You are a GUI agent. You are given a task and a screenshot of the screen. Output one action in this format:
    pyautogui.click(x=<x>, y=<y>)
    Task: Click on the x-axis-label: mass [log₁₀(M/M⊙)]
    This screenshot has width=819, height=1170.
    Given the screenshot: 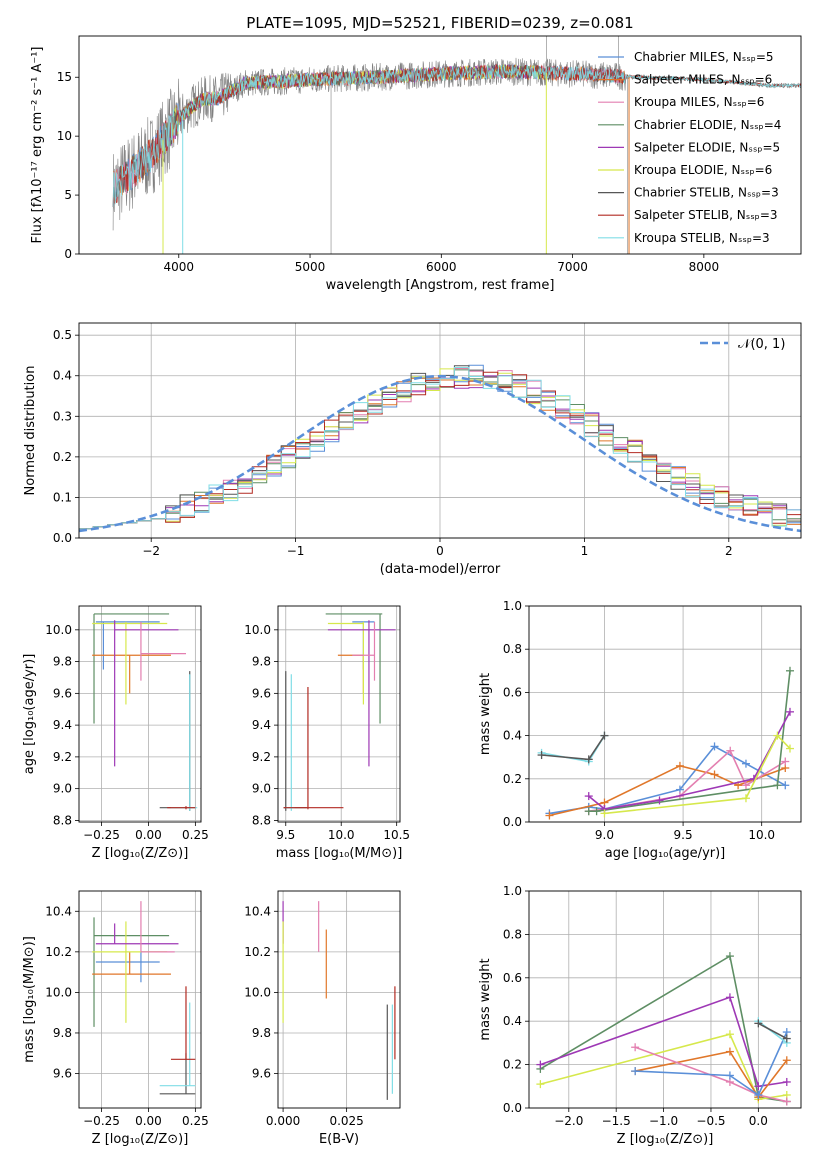 What is the action you would take?
    pyautogui.click(x=339, y=853)
    